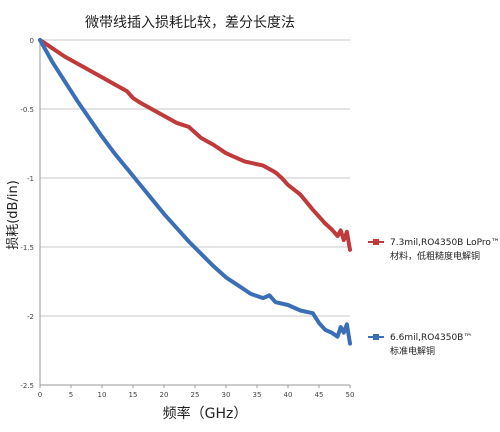  Describe the element at coordinates (190, 23) in the screenshot. I see `chart-title: 微带线插入损耗比较，差分长度法` at that location.